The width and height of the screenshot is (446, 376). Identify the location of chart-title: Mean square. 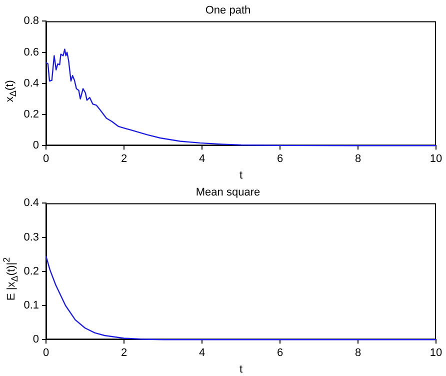
(228, 192).